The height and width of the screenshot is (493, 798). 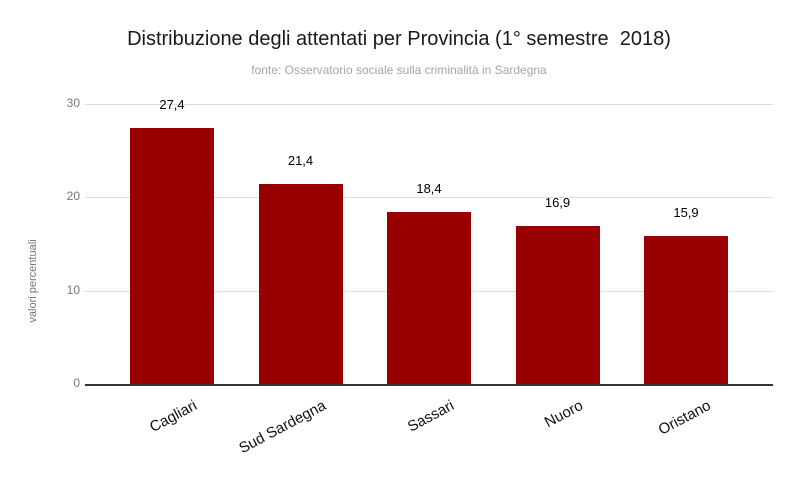 I want to click on value-label-sud-sardegna: 21,4, so click(x=300, y=161).